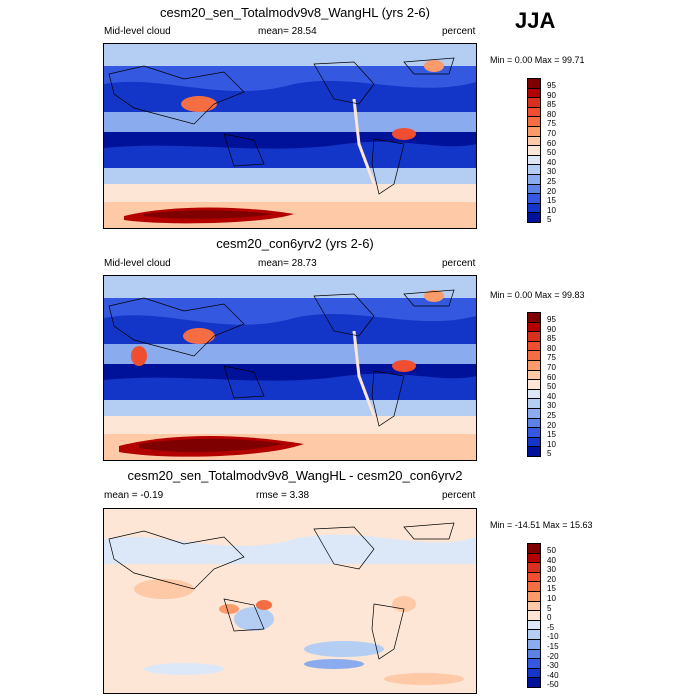 This screenshot has width=700, height=700. I want to click on colorbar-label: -10, so click(553, 637).